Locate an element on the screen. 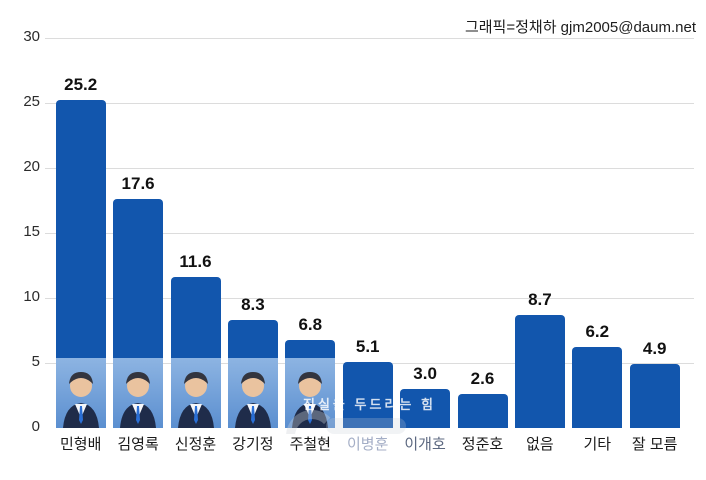 The height and width of the screenshot is (480, 706). watermark-logo-icon is located at coordinates (351, 421).